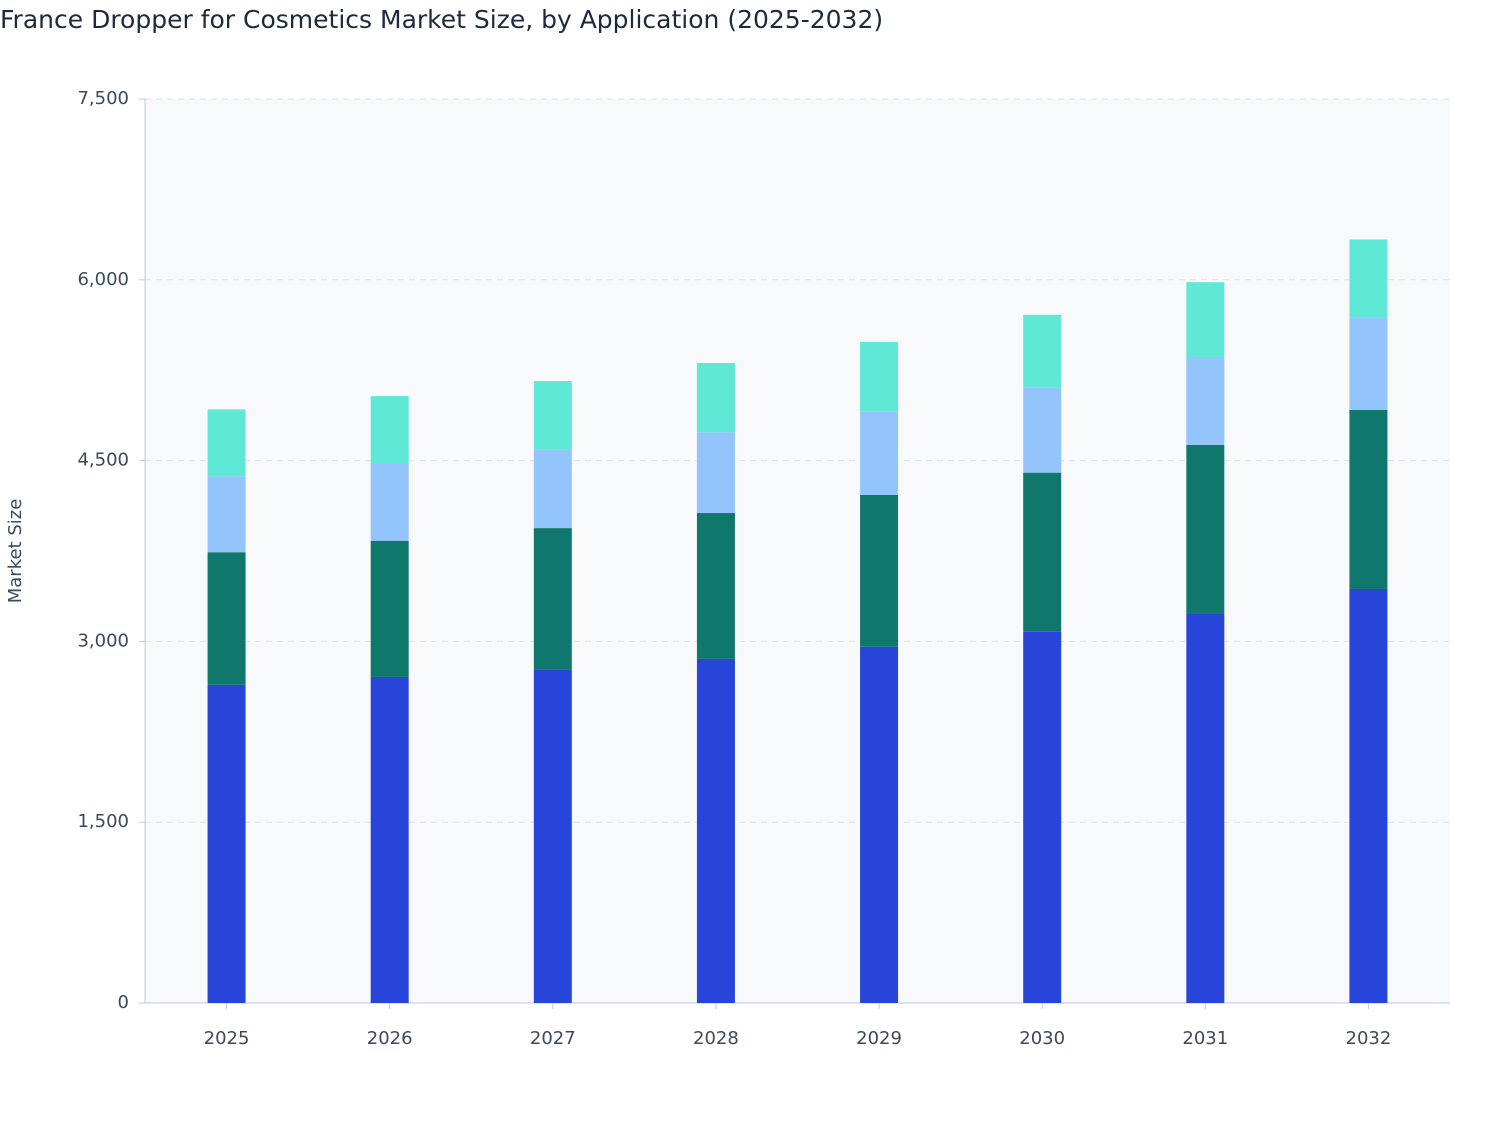  What do you see at coordinates (227, 1038) in the screenshot?
I see `x-tick-label: 2025` at bounding box center [227, 1038].